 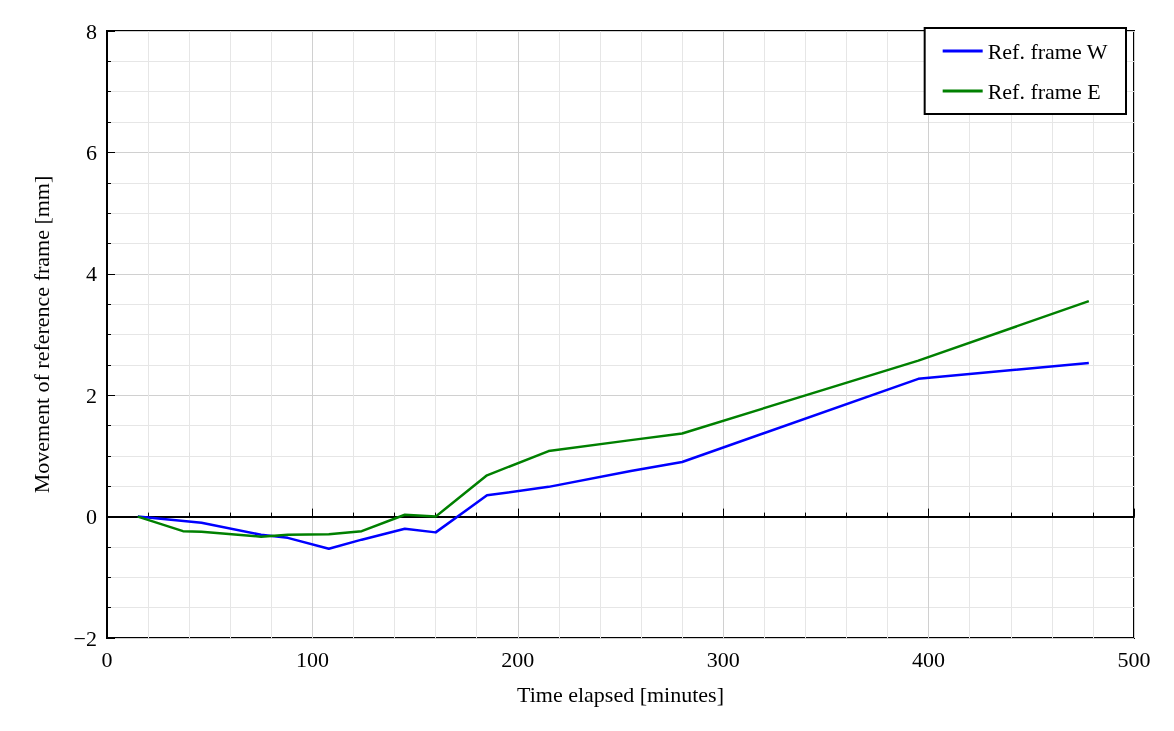 What do you see at coordinates (518, 659) in the screenshot?
I see `x-tick-label: 200` at bounding box center [518, 659].